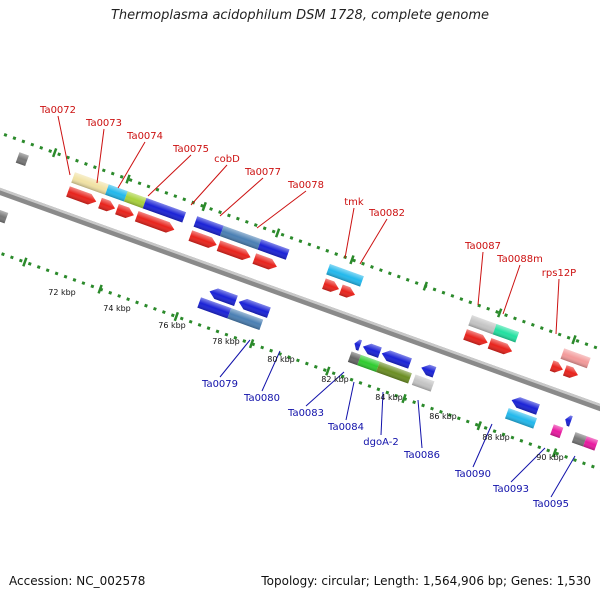 This screenshot has width=600, height=600. I want to click on scale-label: 76 kbp, so click(172, 325).